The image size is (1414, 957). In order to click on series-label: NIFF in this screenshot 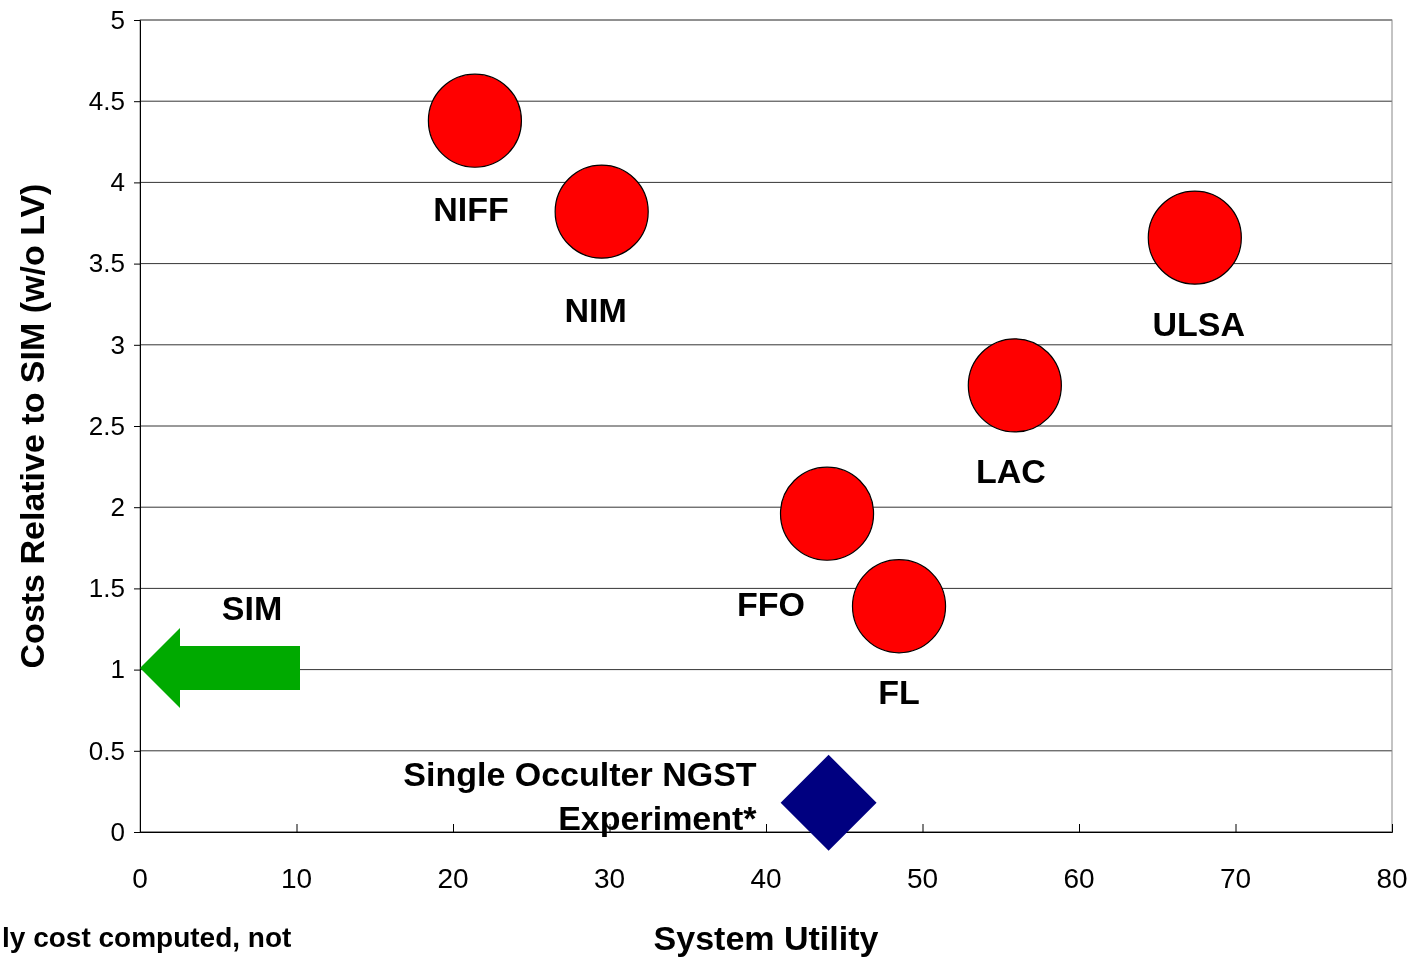, I will do `click(471, 208)`.